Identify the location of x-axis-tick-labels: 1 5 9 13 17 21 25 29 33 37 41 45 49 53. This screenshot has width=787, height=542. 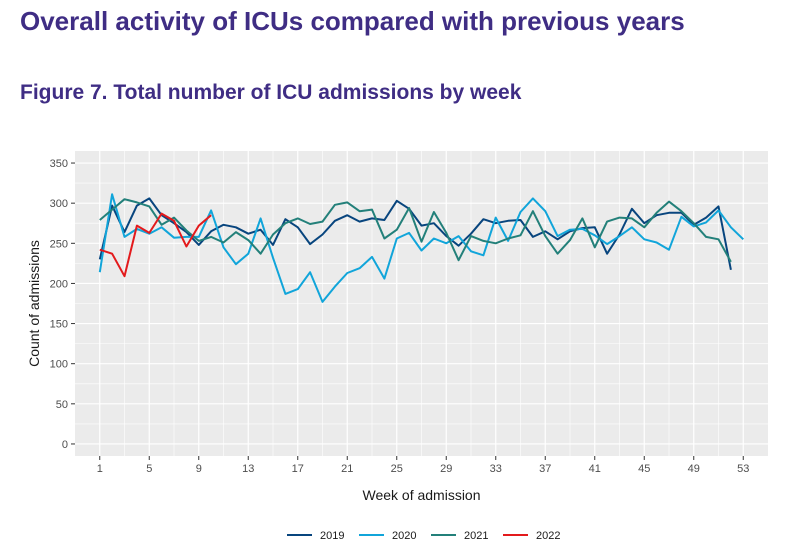
(423, 469).